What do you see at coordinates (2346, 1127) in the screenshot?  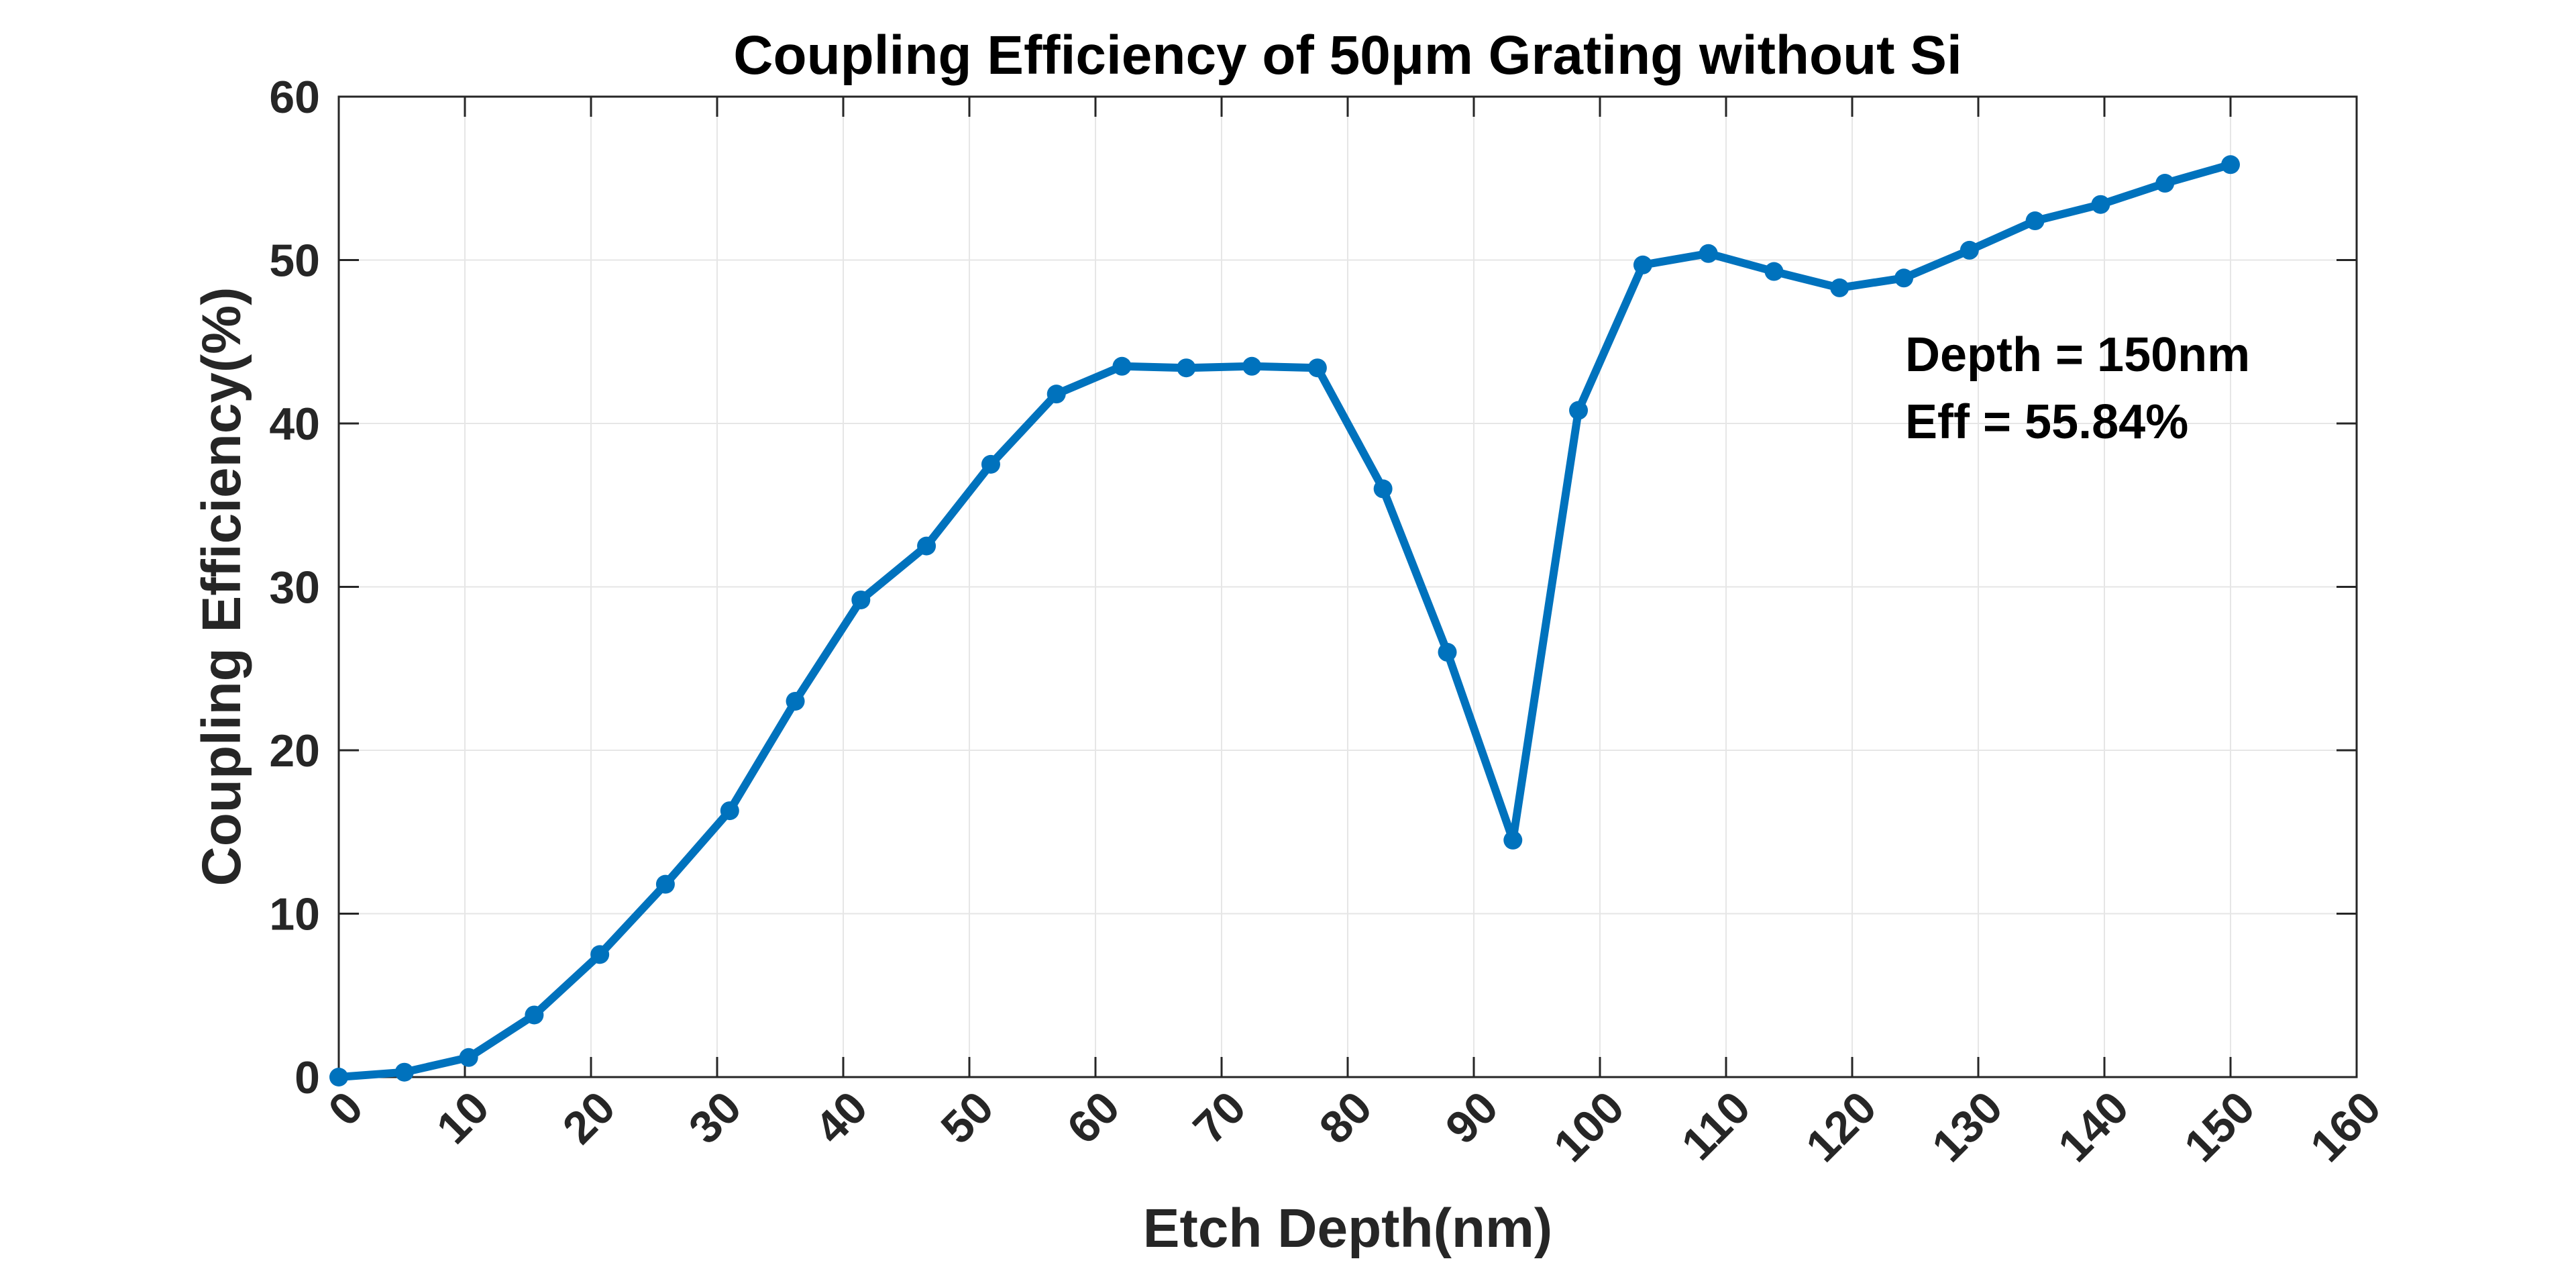 I see `x-tick-label: 160` at bounding box center [2346, 1127].